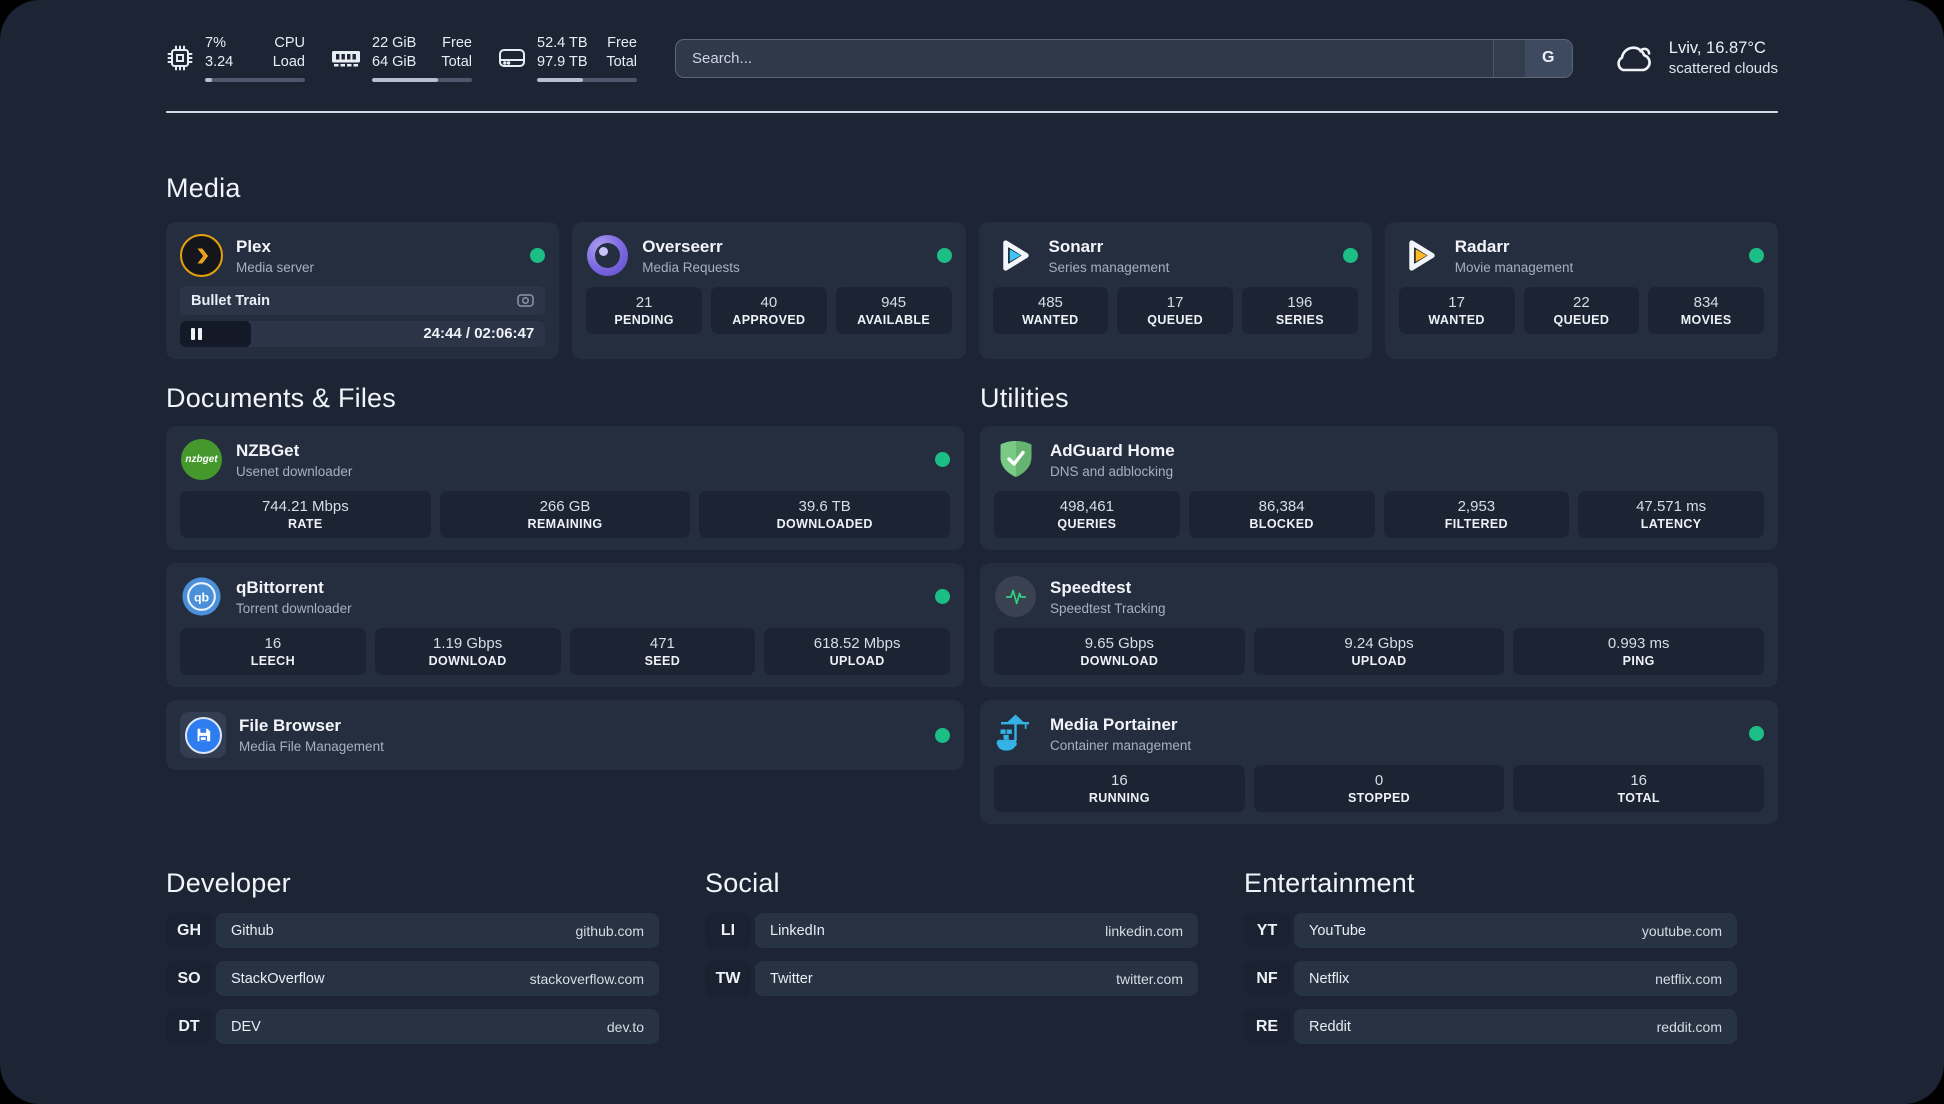 The image size is (1944, 1104). I want to click on link-url: stackoverflow.com, so click(586, 978).